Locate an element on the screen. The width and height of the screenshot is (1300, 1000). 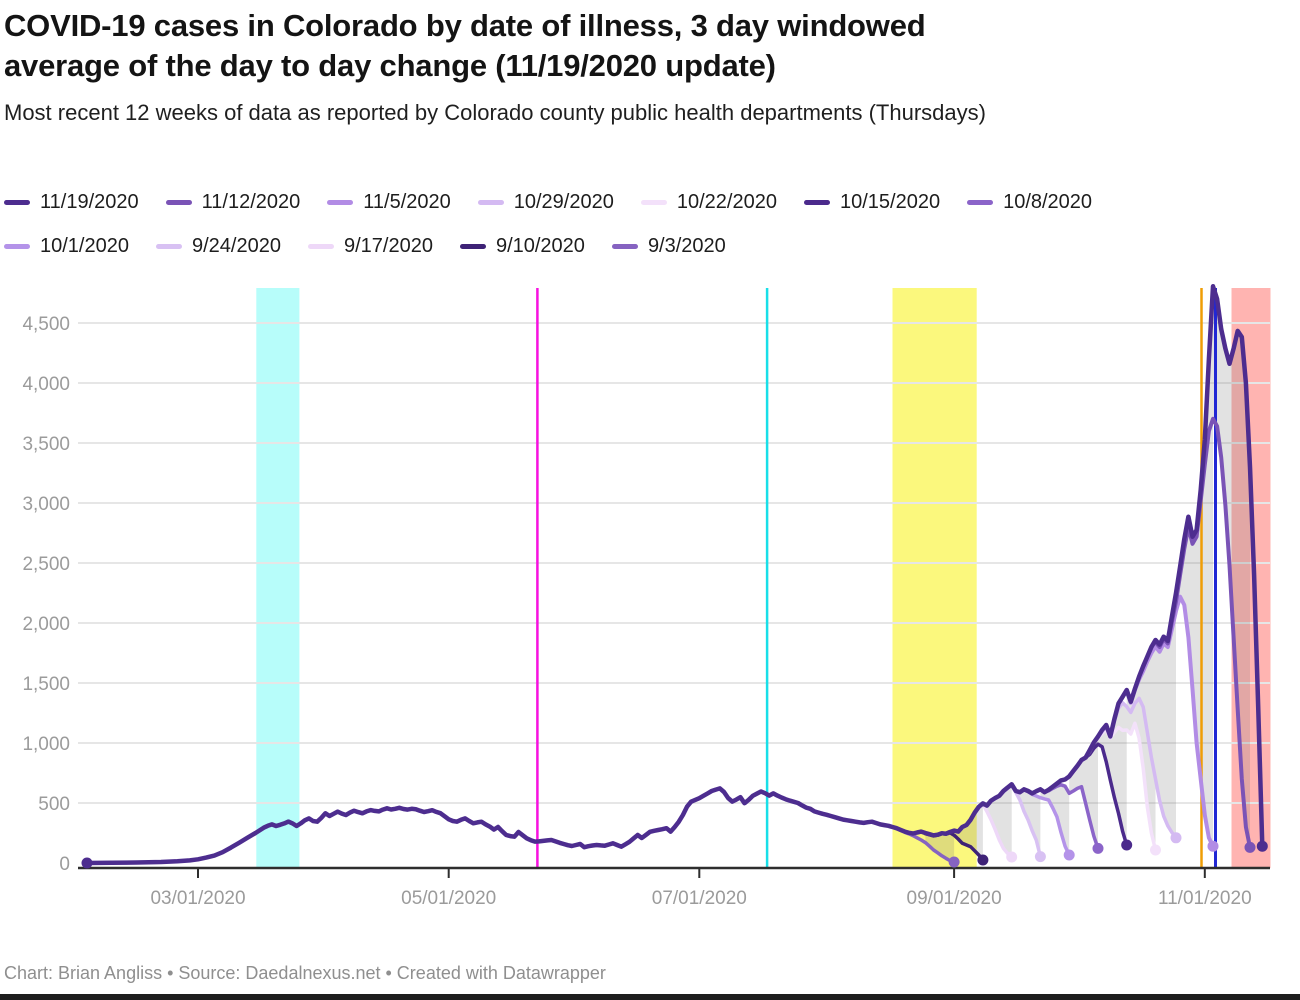
bottom-border-bar is located at coordinates (650, 997).